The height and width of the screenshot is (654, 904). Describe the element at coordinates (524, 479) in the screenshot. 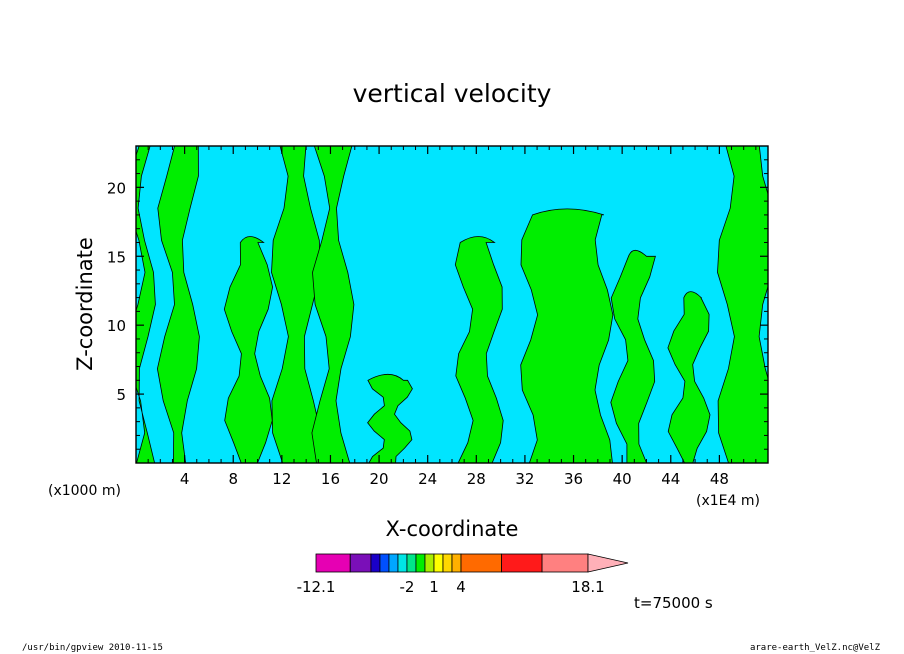

I see `x-tick-label: 32` at that location.